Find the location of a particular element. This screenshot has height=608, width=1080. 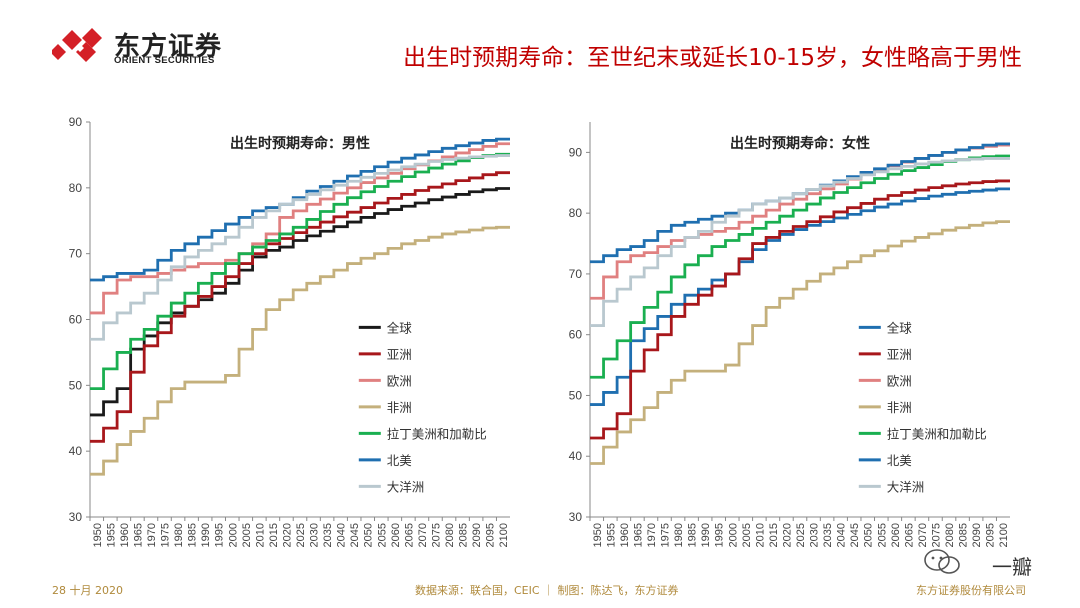

x-tick-label: 2035 is located at coordinates (828, 535).